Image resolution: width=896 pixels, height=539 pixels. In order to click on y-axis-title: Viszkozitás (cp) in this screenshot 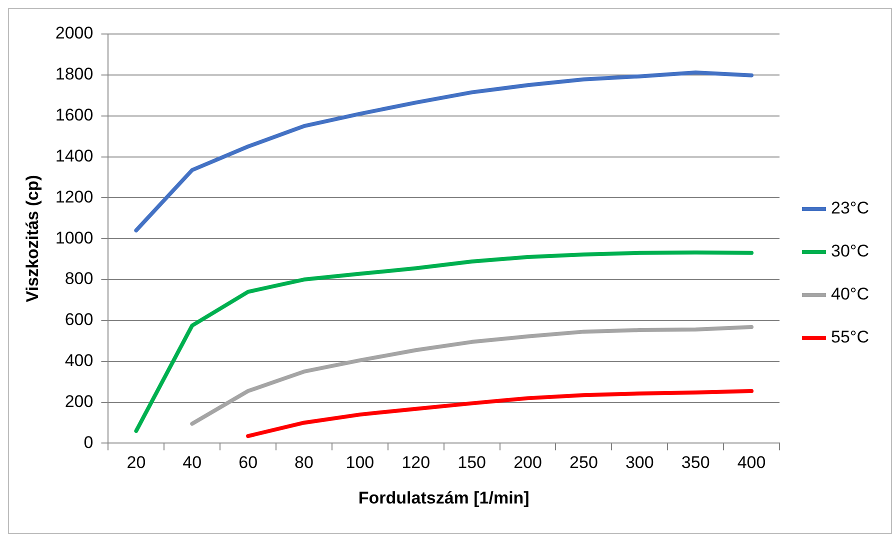, I will do `click(32, 238)`.